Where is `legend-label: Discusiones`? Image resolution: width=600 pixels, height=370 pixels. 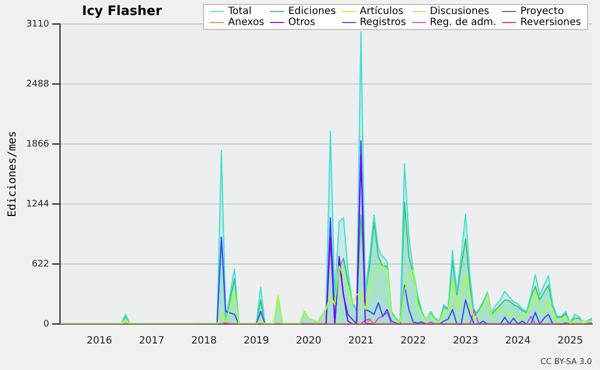
legend-label: Discusiones is located at coordinates (460, 11).